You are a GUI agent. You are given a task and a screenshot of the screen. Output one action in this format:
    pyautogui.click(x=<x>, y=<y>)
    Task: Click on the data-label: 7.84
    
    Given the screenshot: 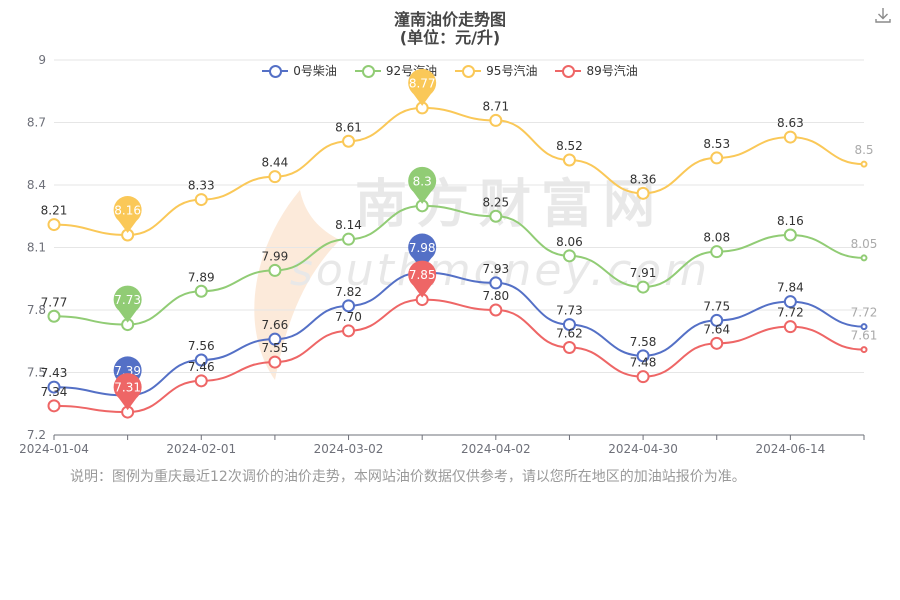 What is the action you would take?
    pyautogui.click(x=790, y=288)
    